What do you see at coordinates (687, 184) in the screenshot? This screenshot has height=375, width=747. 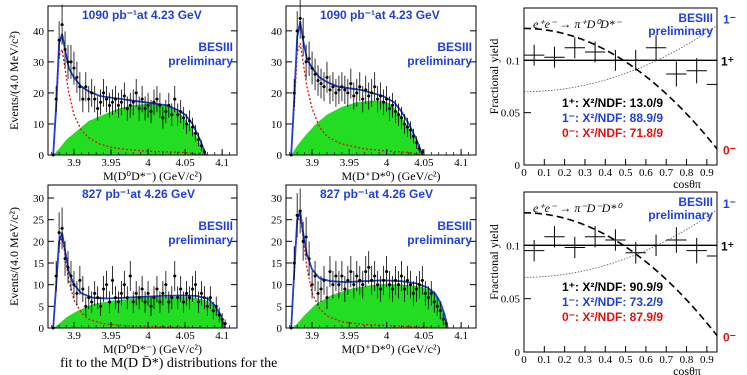 I see `x-axis-label: cosθπ` at bounding box center [687, 184].